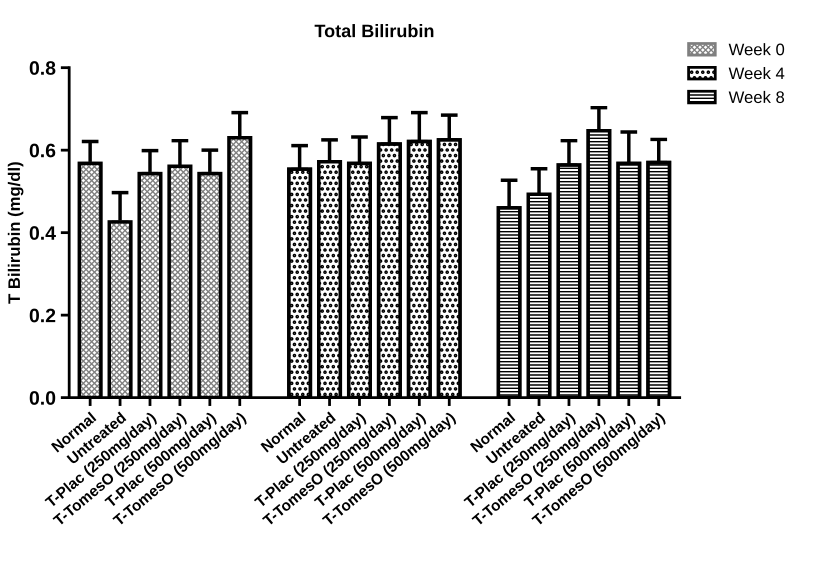 This screenshot has height=564, width=814. What do you see at coordinates (43, 151) in the screenshot?
I see `y-tick-label: 0.6` at bounding box center [43, 151].